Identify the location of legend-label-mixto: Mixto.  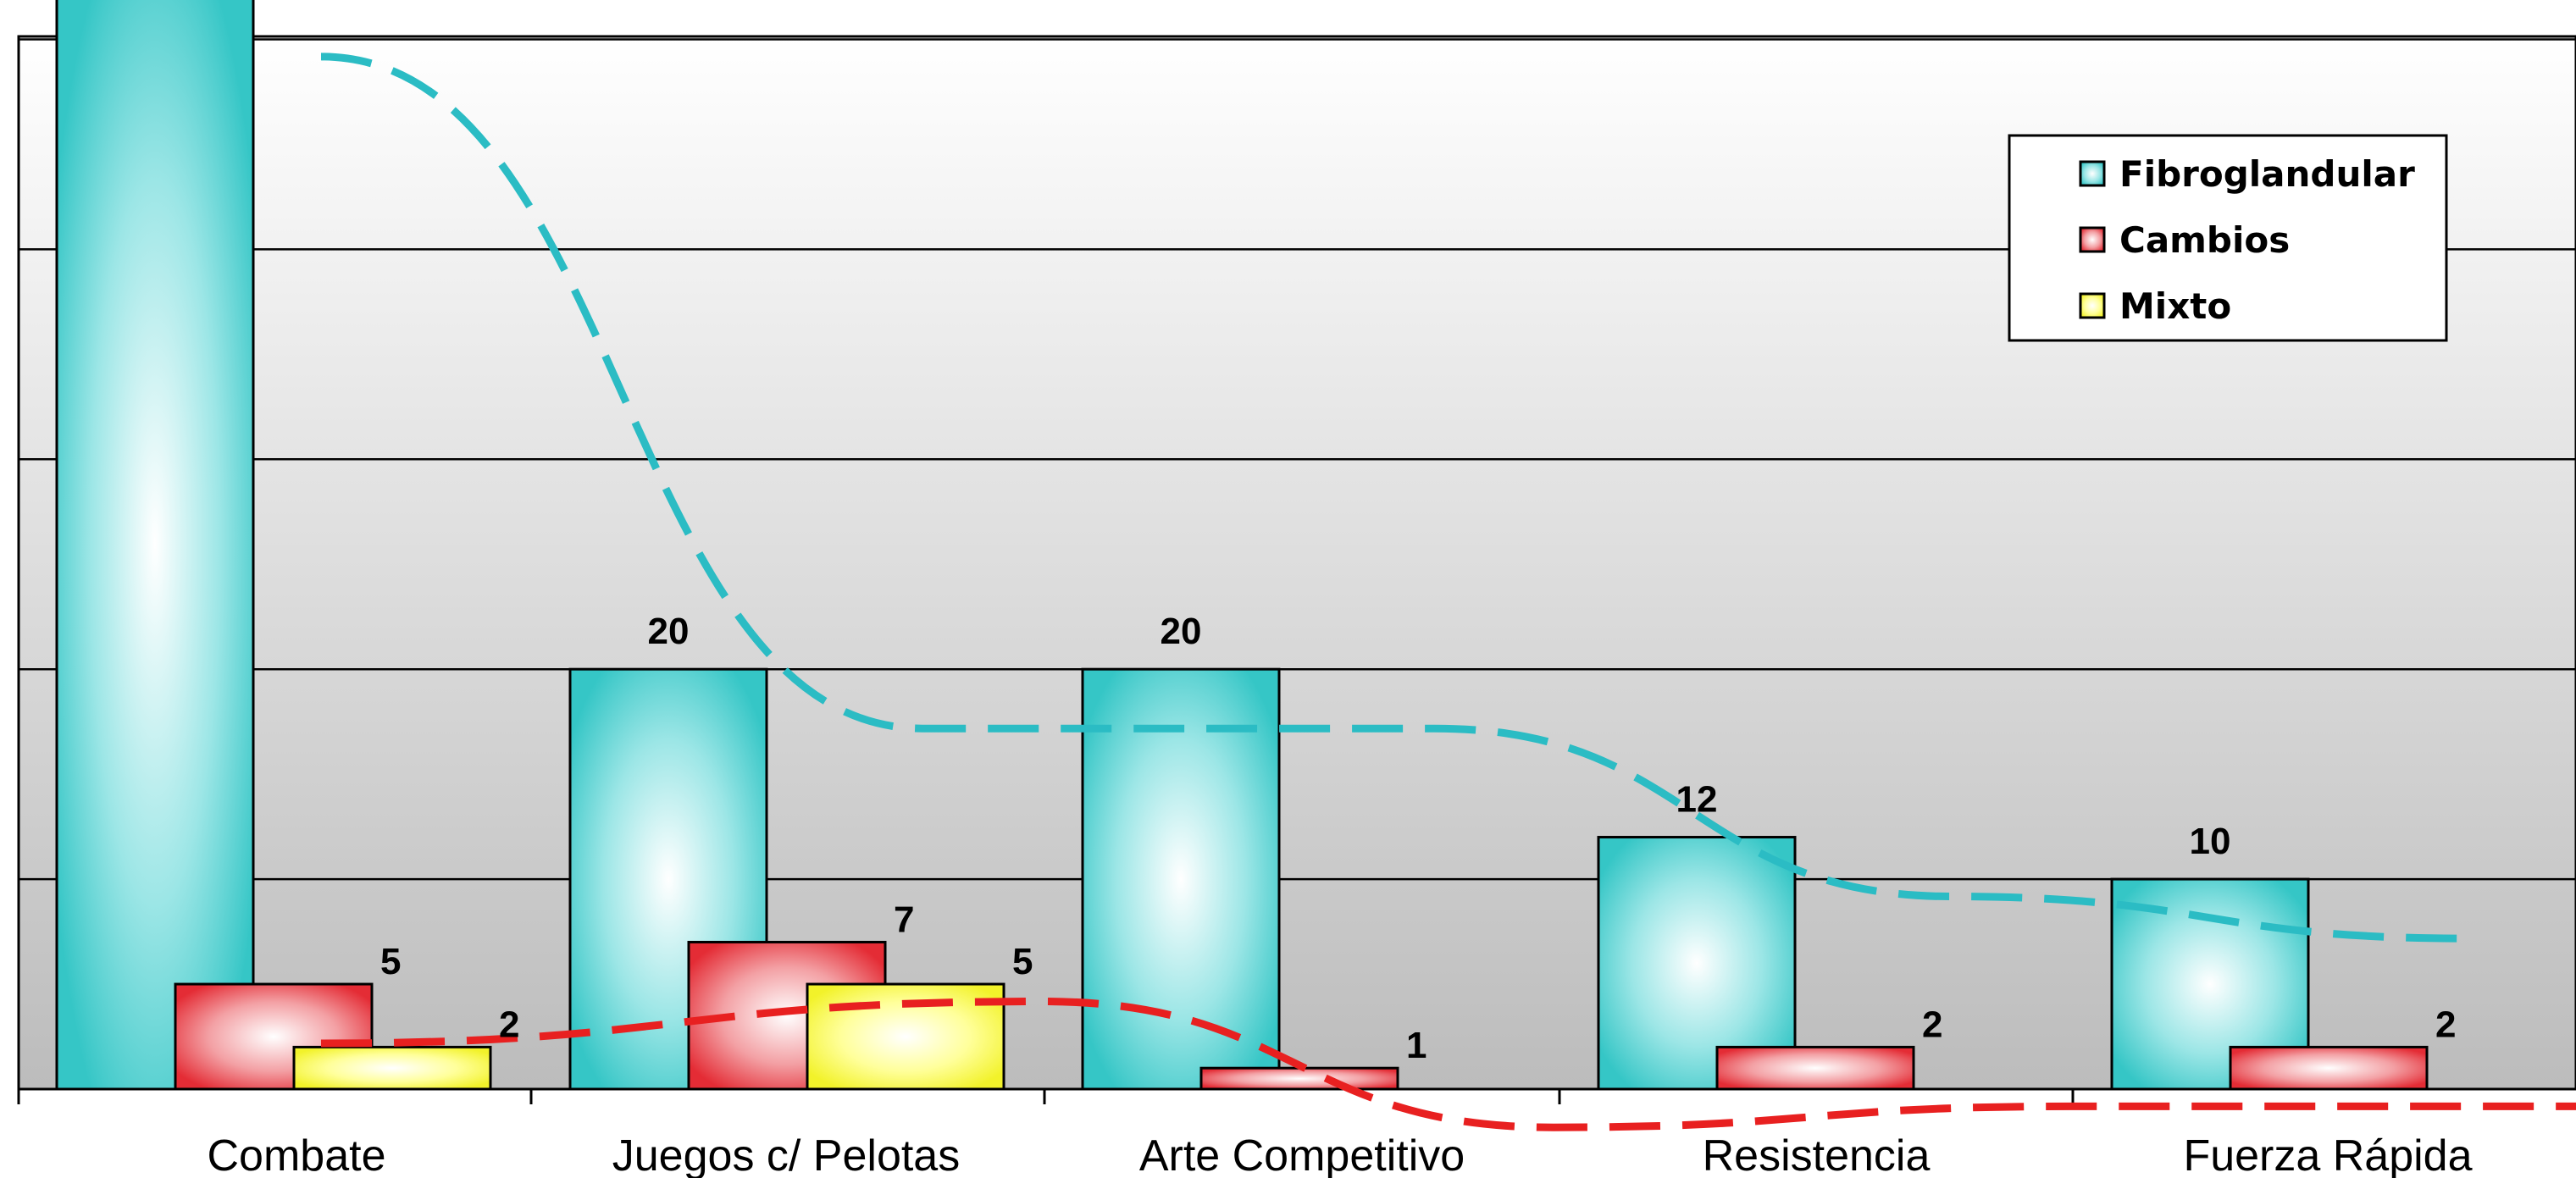
(2175, 306).